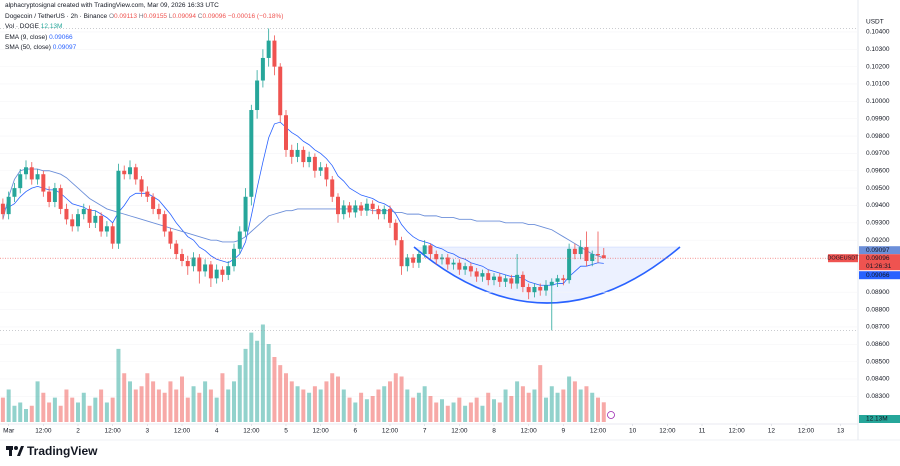 The width and height of the screenshot is (900, 466). Describe the element at coordinates (64, 47) in the screenshot. I see `legend-value: 0.09097` at that location.